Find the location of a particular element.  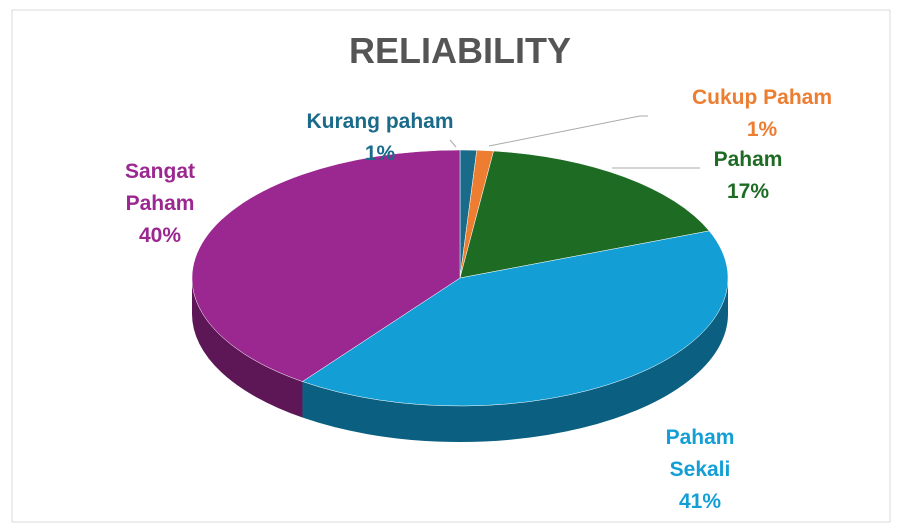

chart-title: RELIABILITY is located at coordinates (460, 50).